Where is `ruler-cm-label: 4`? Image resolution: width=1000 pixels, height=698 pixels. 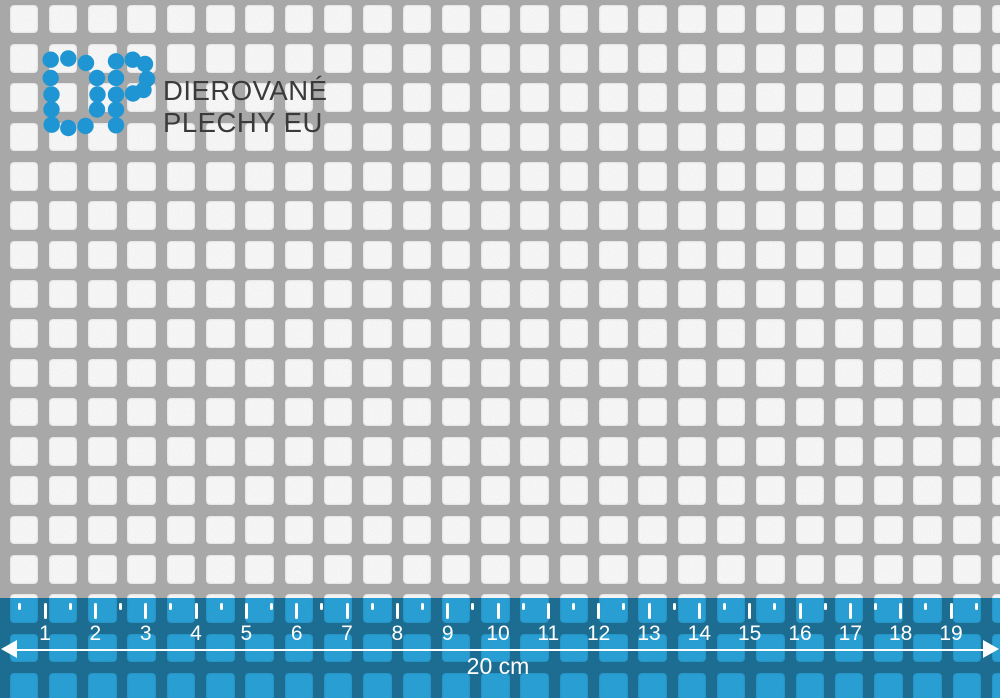
ruler-cm-label: 4 is located at coordinates (196, 633).